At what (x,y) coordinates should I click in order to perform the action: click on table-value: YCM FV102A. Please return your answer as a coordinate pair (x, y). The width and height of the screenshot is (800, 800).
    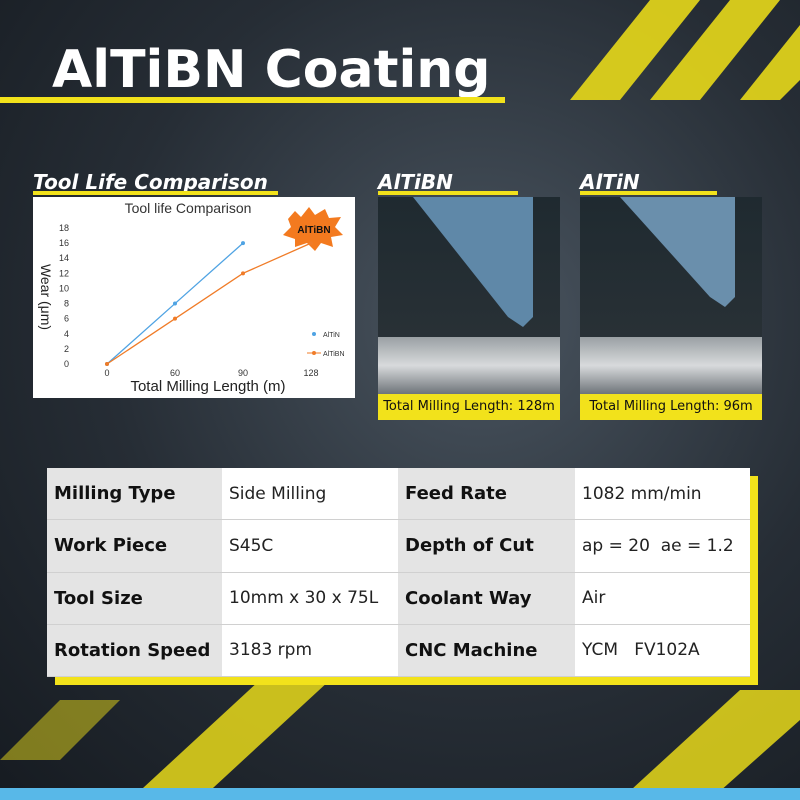
    Looking at the image, I should click on (662, 651).